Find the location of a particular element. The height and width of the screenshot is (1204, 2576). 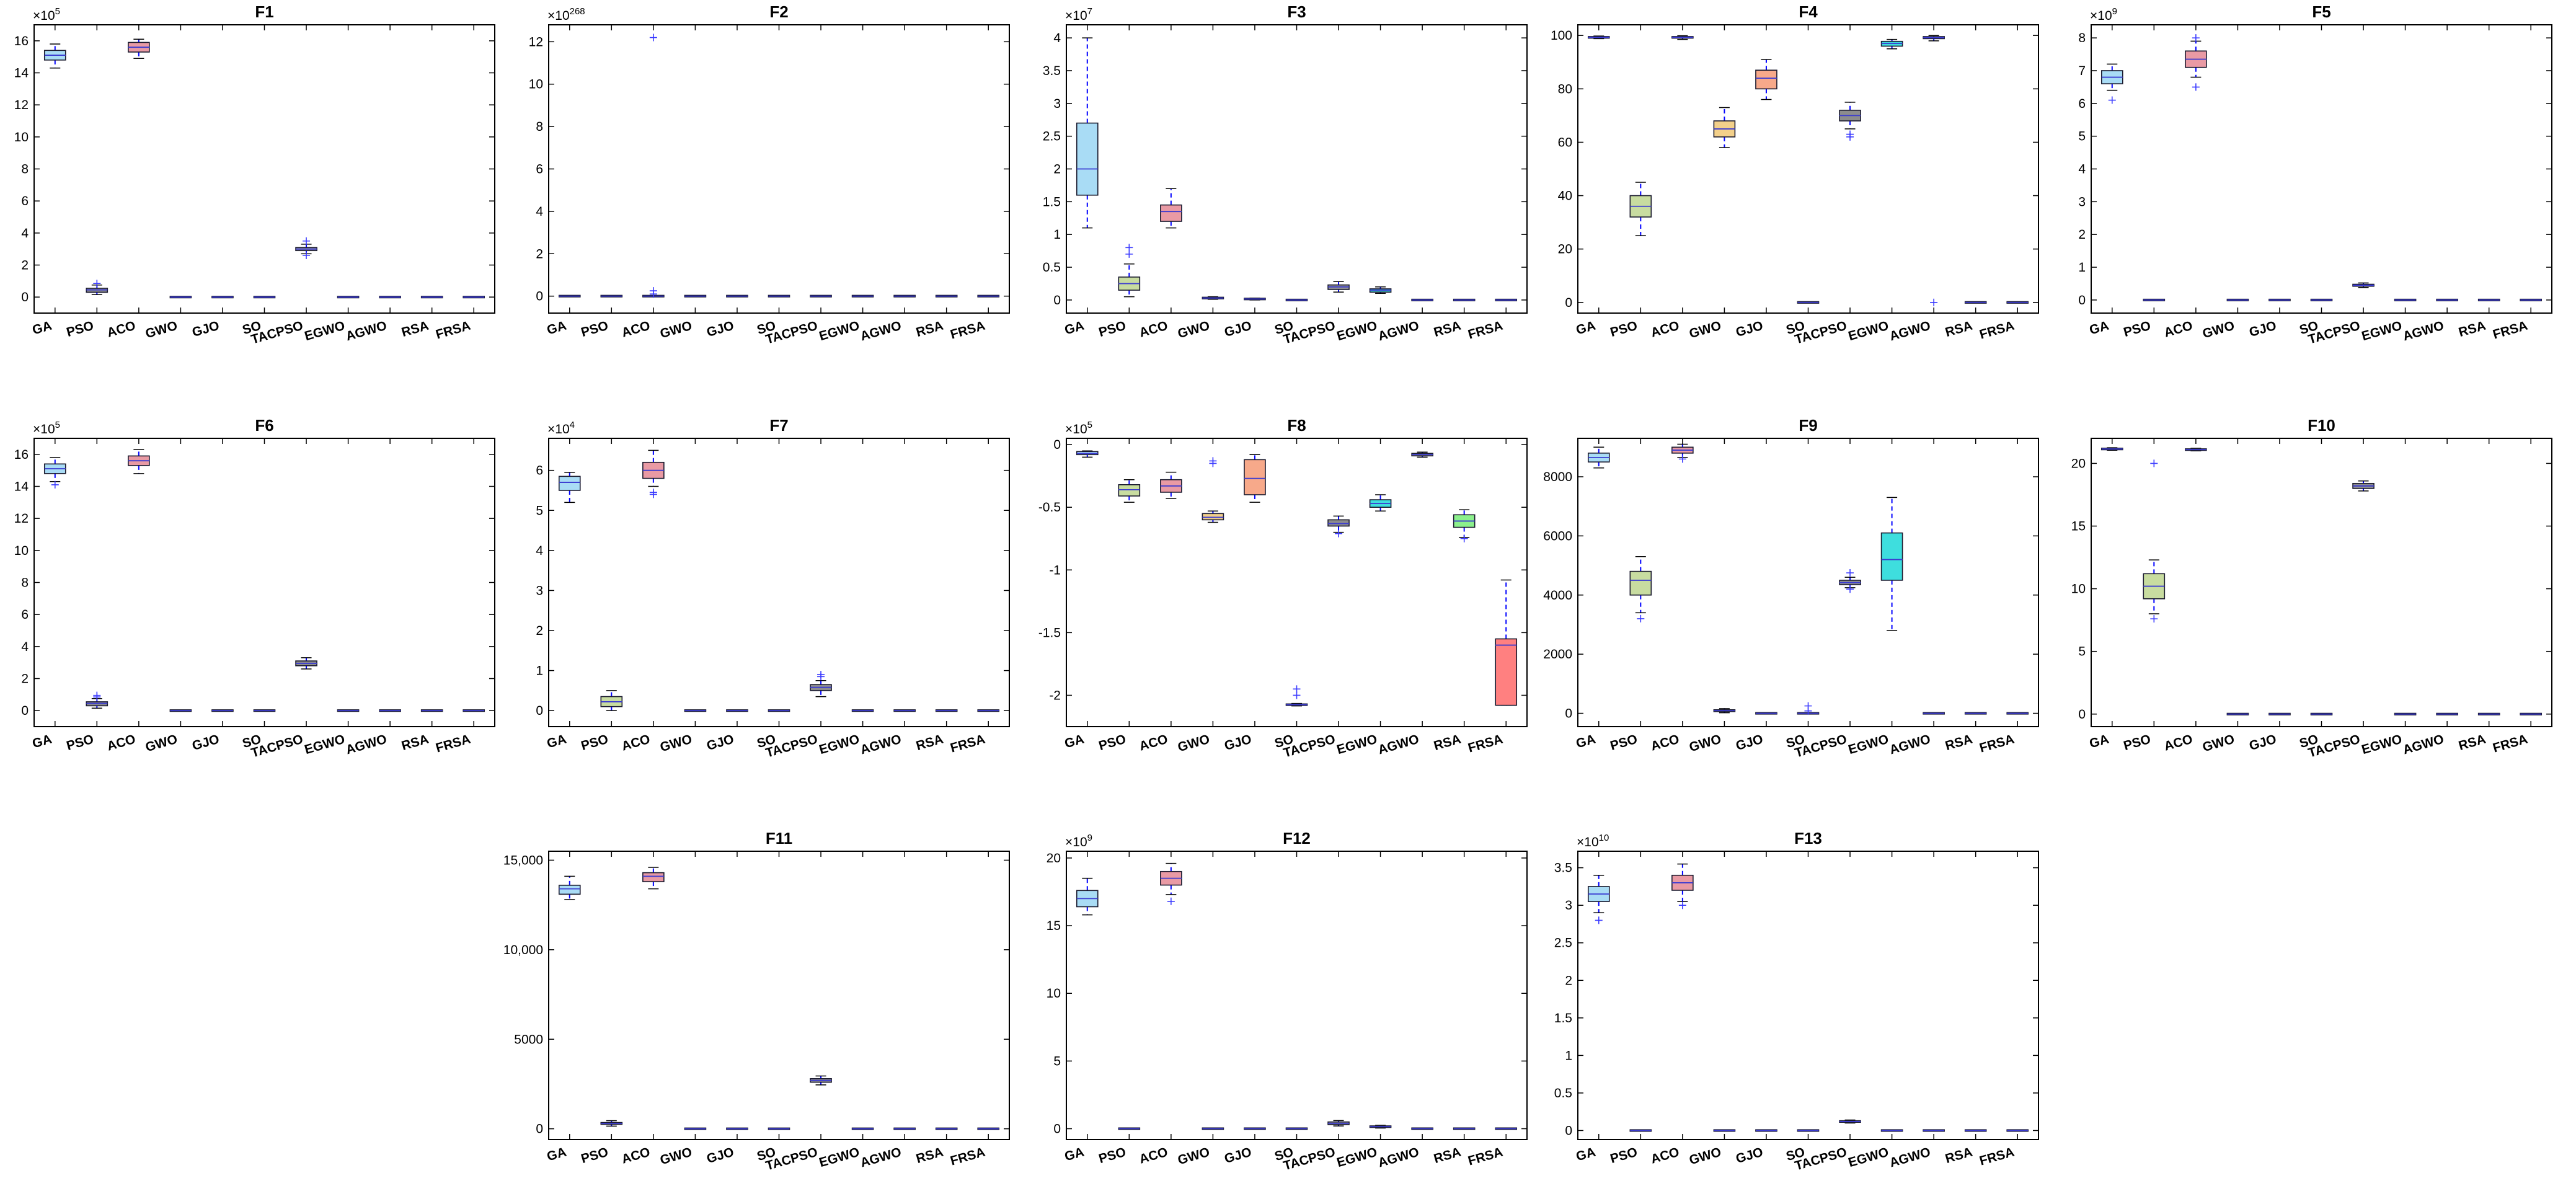

f7-box-pso is located at coordinates (611, 700).